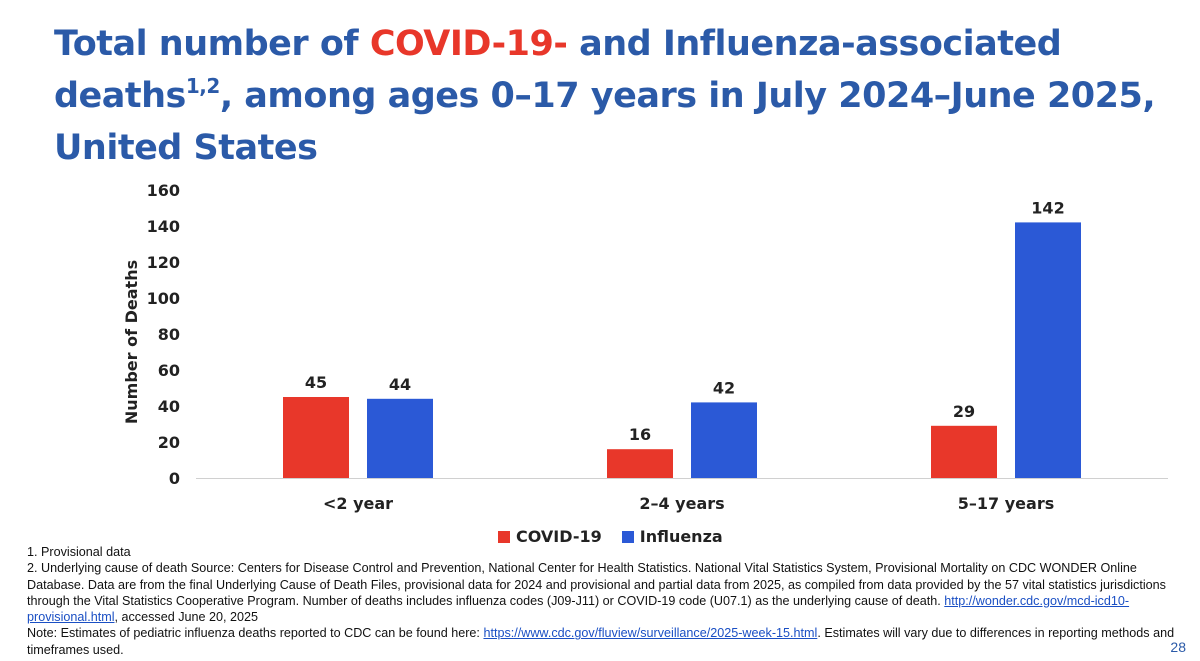 The image size is (1200, 661). Describe the element at coordinates (169, 406) in the screenshot. I see `y-tick-label: 40` at that location.